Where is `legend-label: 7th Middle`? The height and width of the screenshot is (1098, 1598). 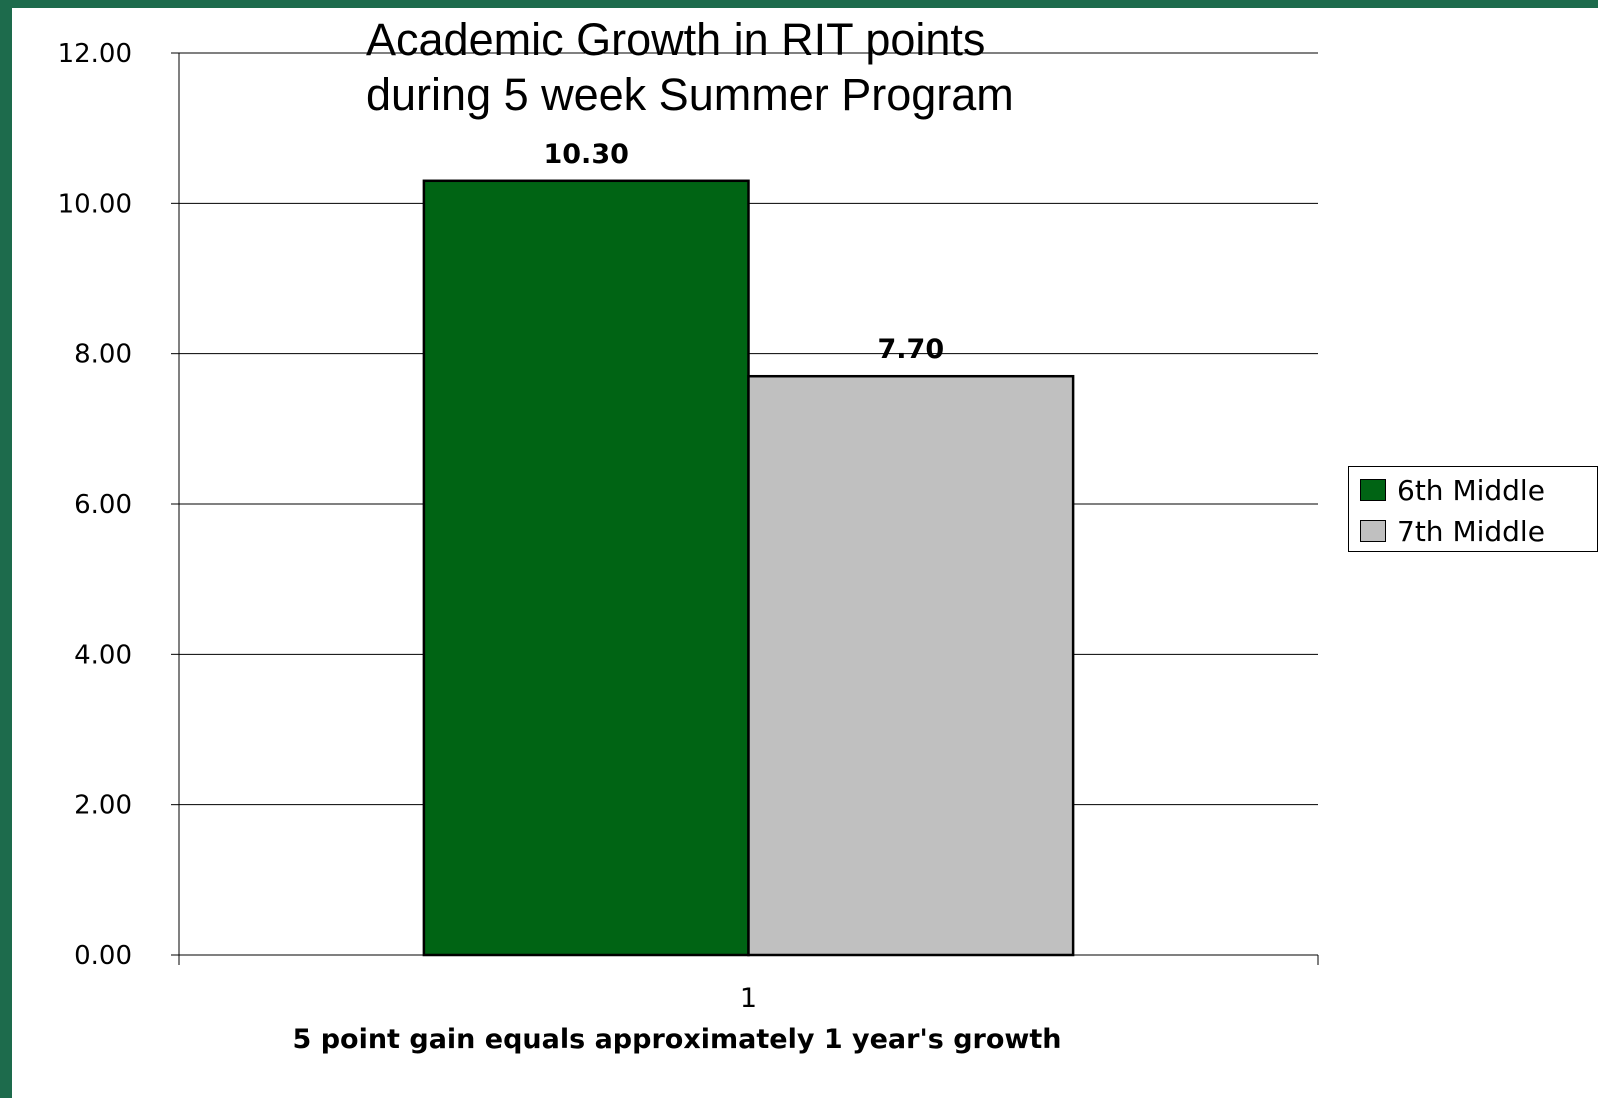 legend-label: 7th Middle is located at coordinates (1471, 531).